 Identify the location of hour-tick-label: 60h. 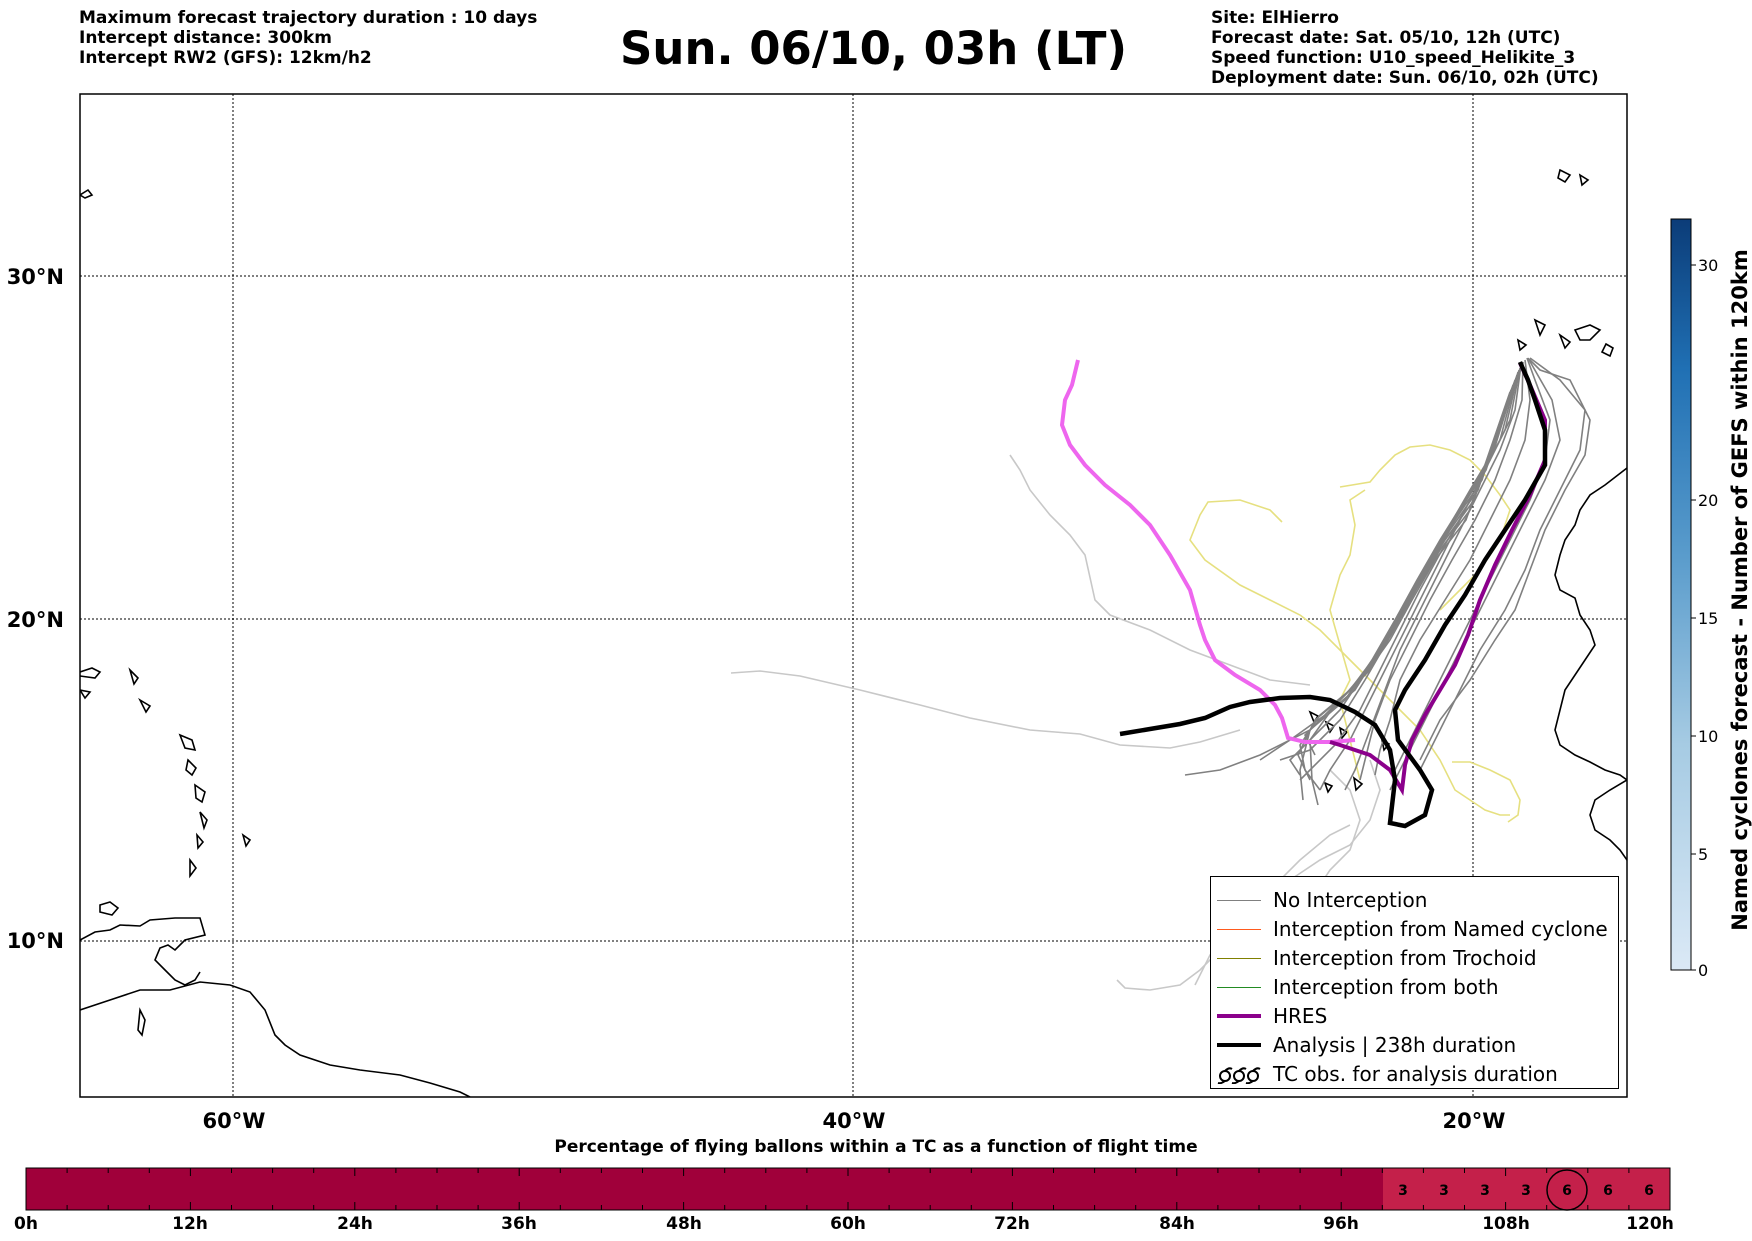
(848, 1224).